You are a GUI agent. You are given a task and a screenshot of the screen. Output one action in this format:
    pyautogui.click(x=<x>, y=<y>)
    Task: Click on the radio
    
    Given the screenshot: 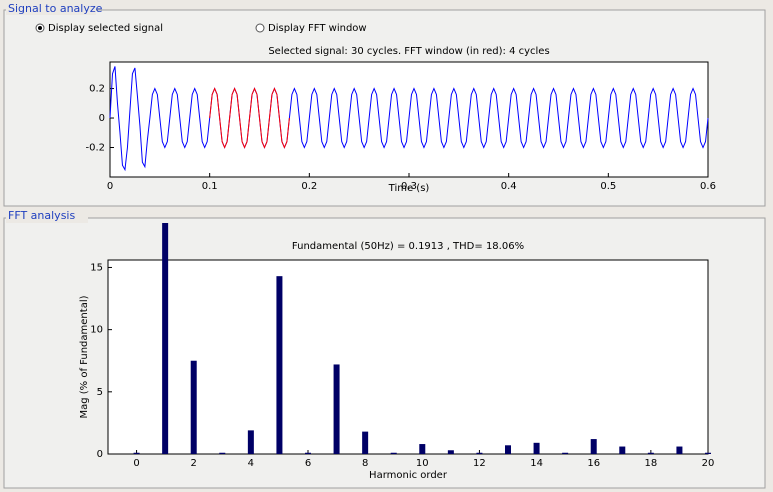 What is the action you would take?
    pyautogui.click(x=260, y=28)
    